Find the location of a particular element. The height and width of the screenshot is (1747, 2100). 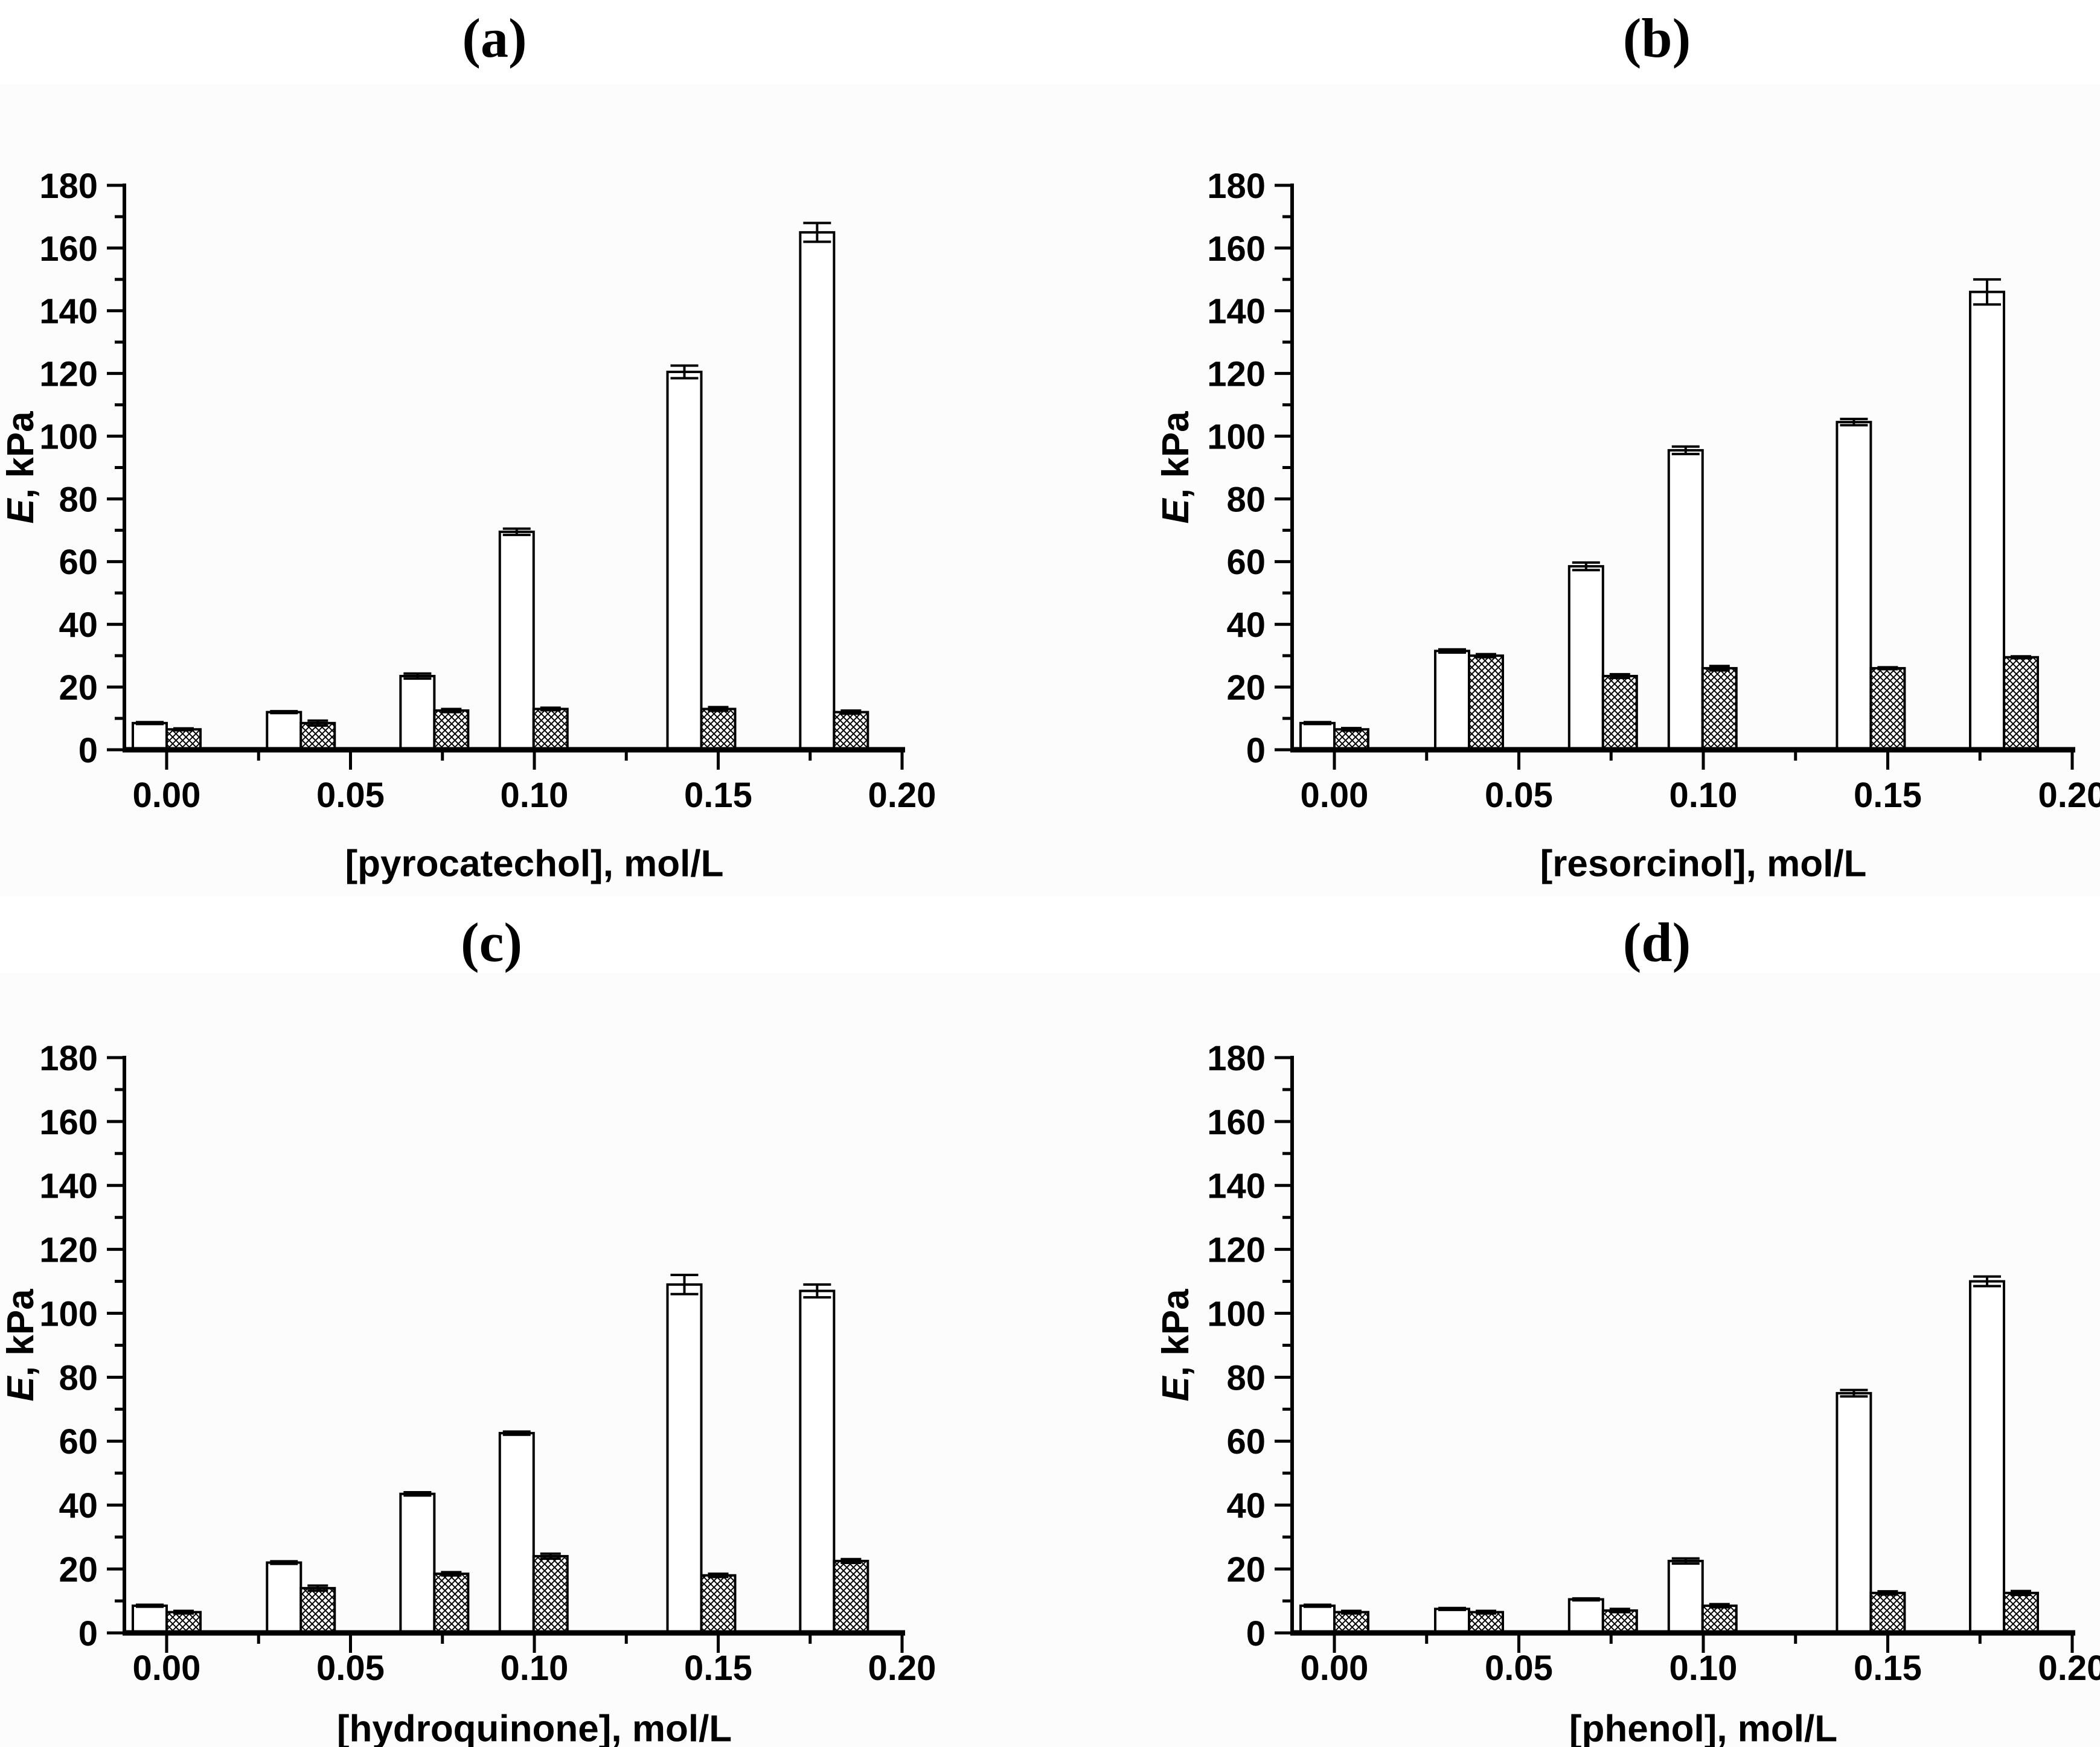

x-axis-title: [phenol], mol/L is located at coordinates (1703, 1727).